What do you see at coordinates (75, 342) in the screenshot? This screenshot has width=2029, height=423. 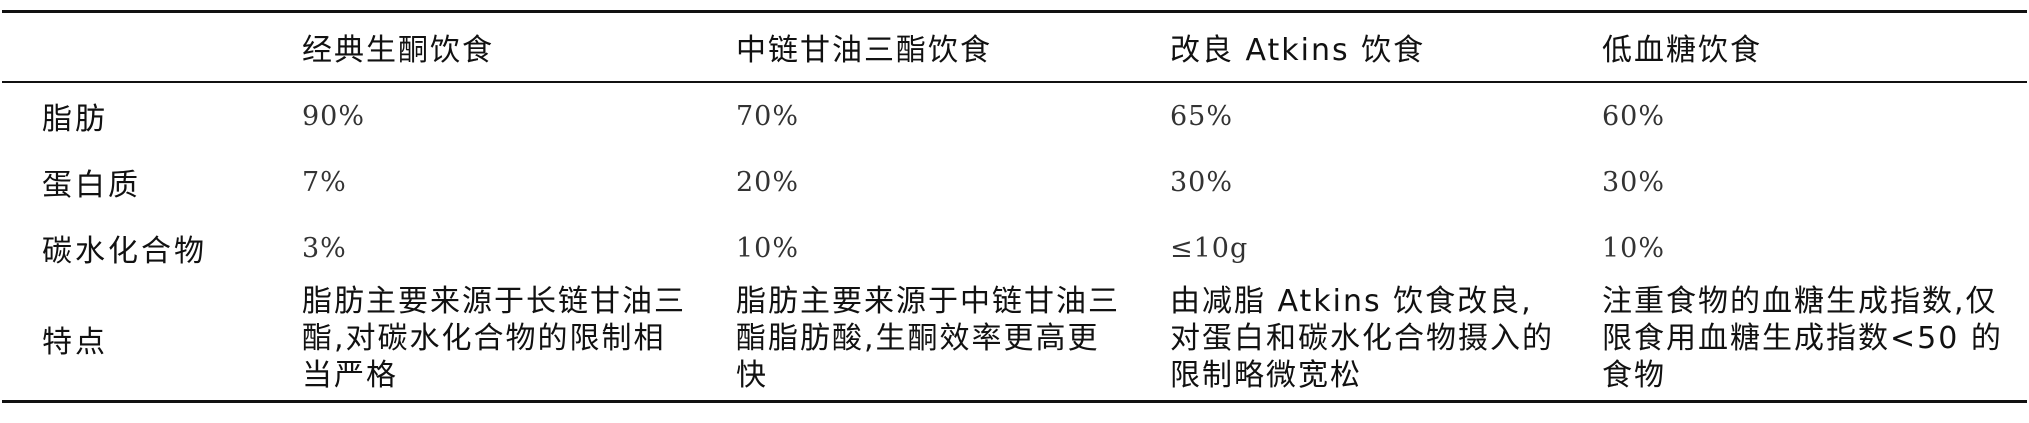 I see `row-label-features: 特点` at bounding box center [75, 342].